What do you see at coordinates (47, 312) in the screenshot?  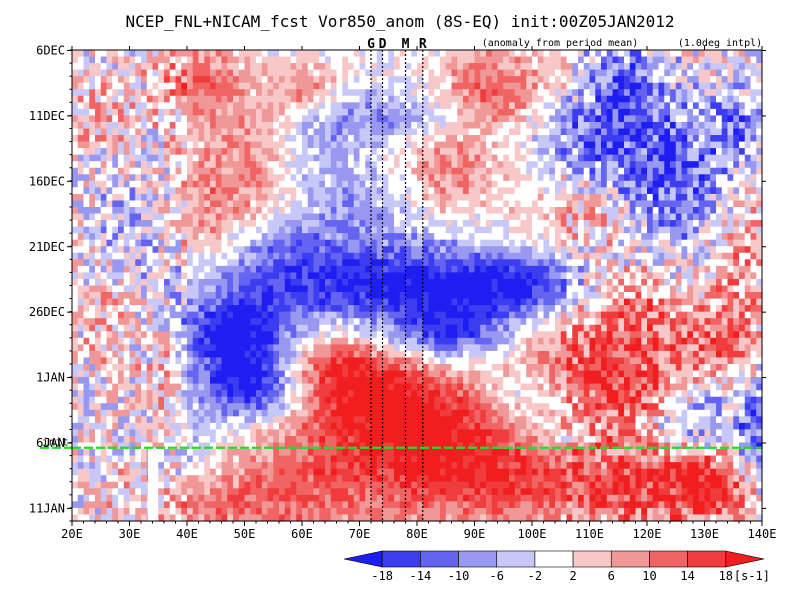 I see `y-tick-label: 26DEC` at bounding box center [47, 312].